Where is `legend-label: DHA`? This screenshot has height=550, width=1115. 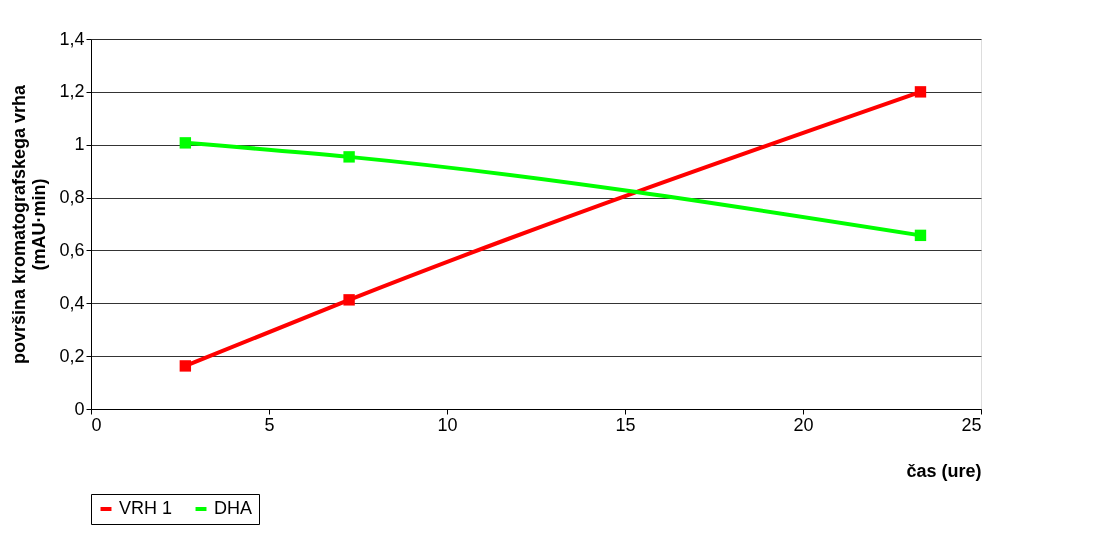
legend-label: DHA is located at coordinates (233, 508).